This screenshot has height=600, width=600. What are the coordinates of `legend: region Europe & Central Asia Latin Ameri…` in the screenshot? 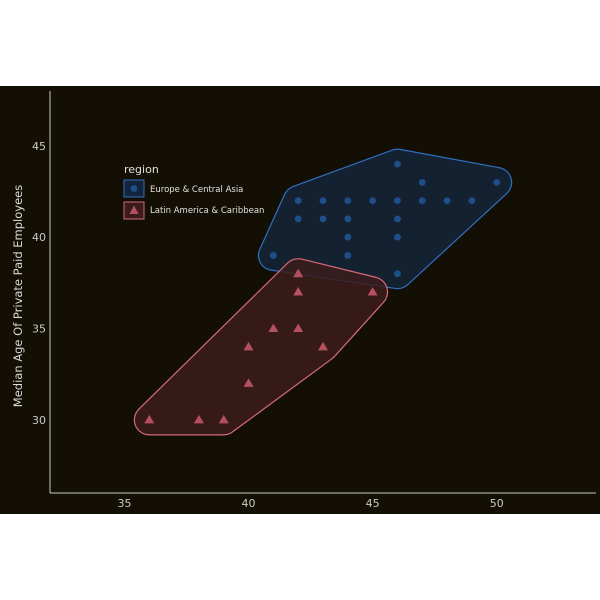 It's located at (193, 191).